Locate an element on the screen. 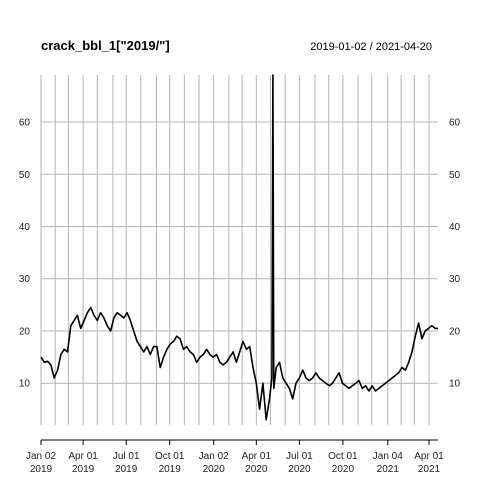 This screenshot has height=480, width=480. y-tick-label-left: 40 is located at coordinates (25, 227).